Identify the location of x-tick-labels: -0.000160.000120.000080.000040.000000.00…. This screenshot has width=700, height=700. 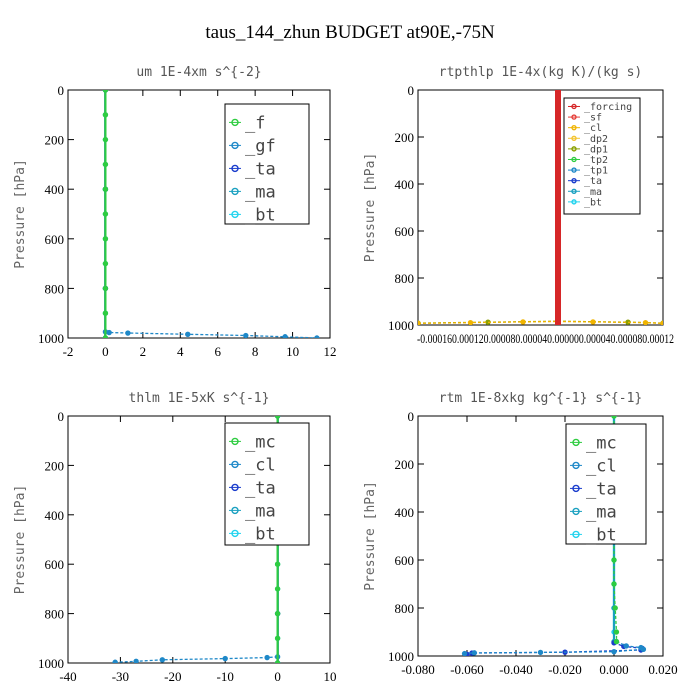
(545, 338).